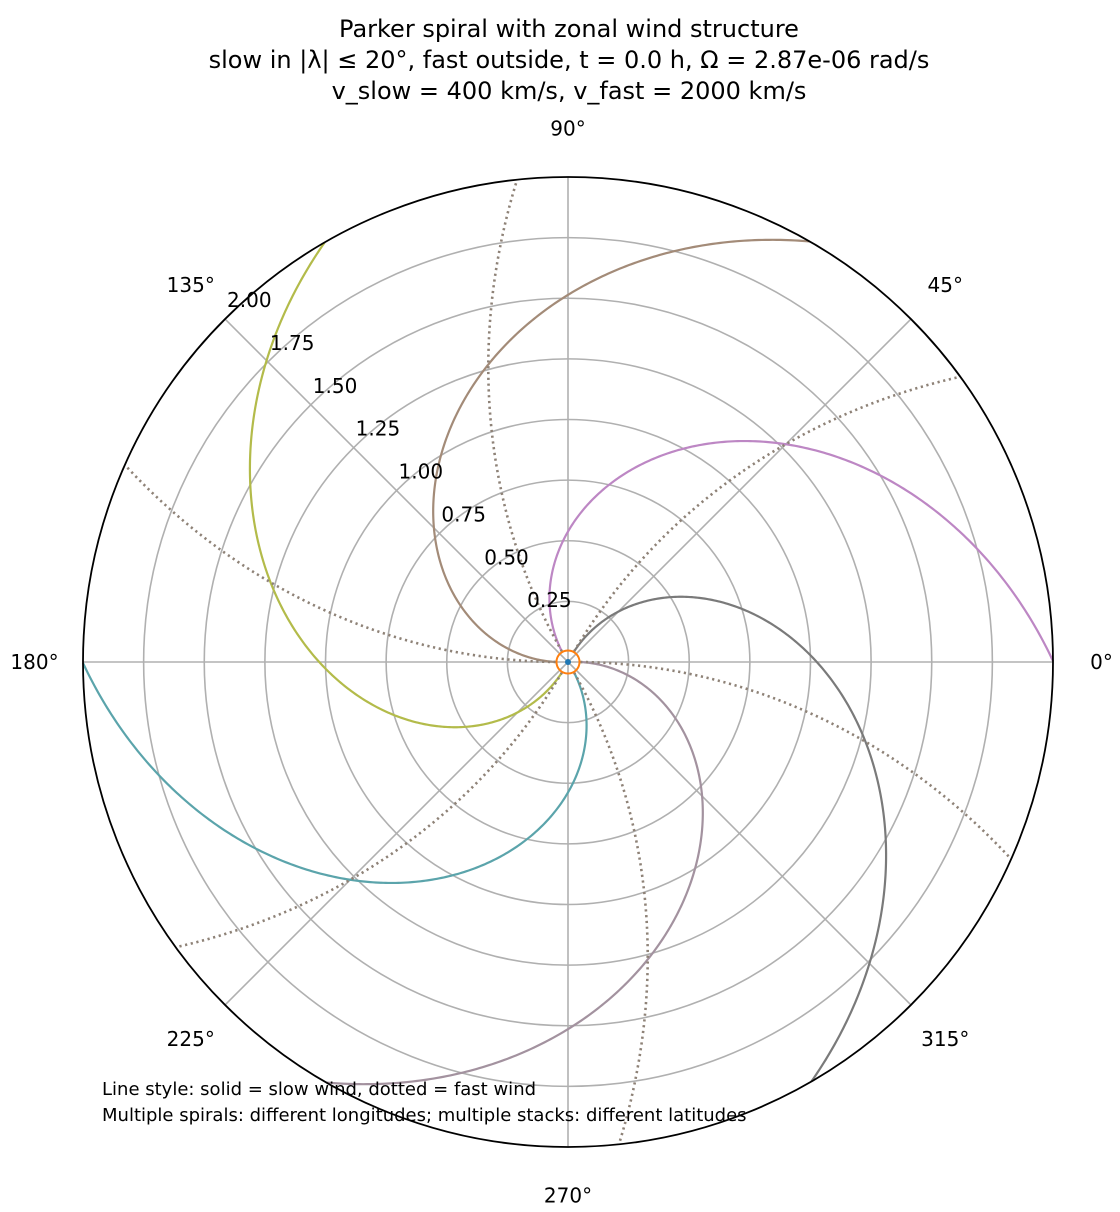 The height and width of the screenshot is (1212, 1120). What do you see at coordinates (569, 91) in the screenshot?
I see `chart-subtitle-2: v_slow = 400 km/s, v_fast = 2000 km/s` at bounding box center [569, 91].